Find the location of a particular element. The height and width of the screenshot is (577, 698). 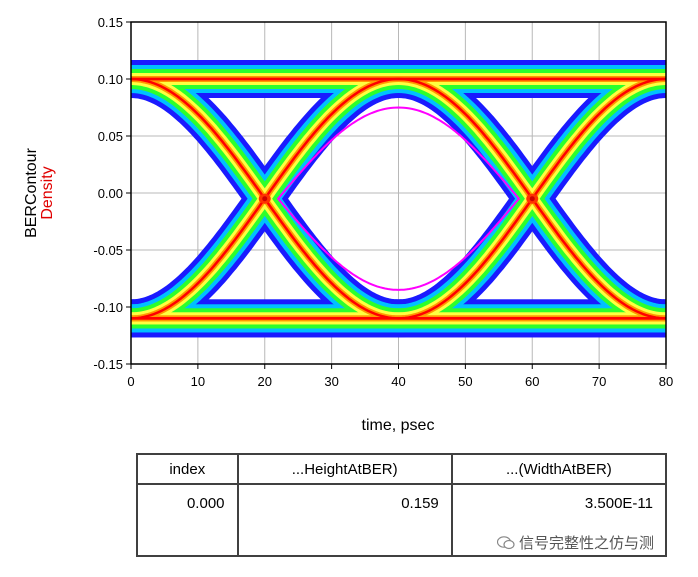

table-row: 0.000 0.159 3.500E-11 is located at coordinates (402, 520).